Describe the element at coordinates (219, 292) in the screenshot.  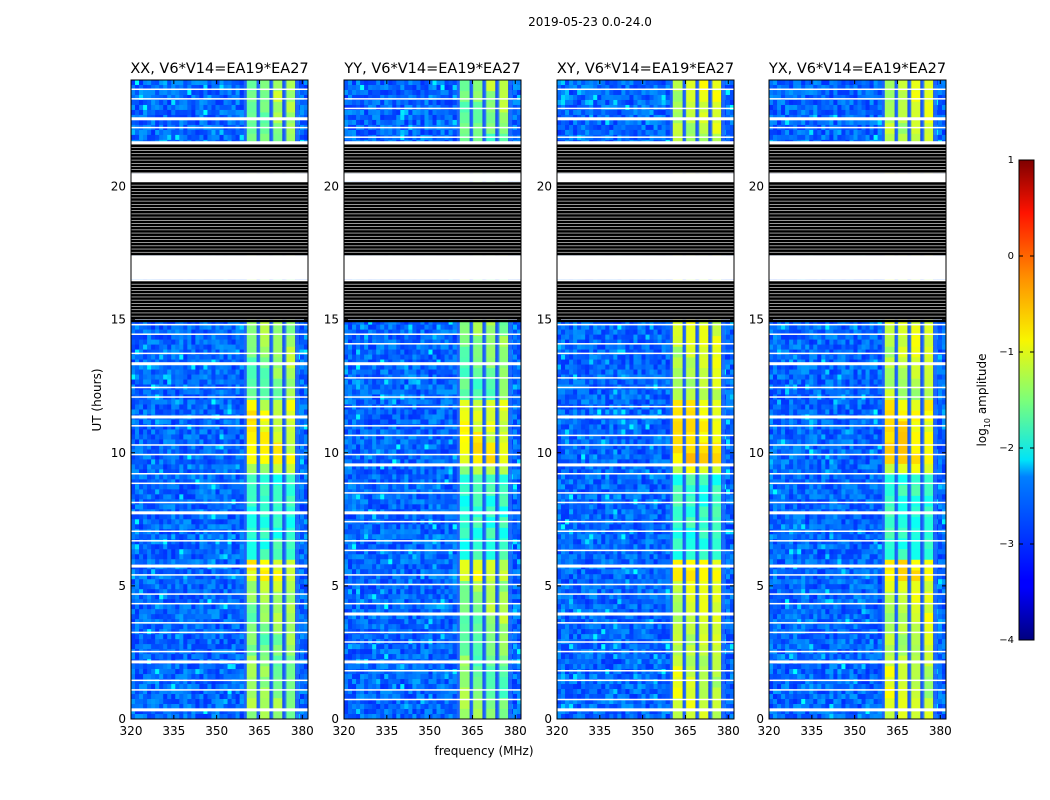
I see `stripe-line` at that location.